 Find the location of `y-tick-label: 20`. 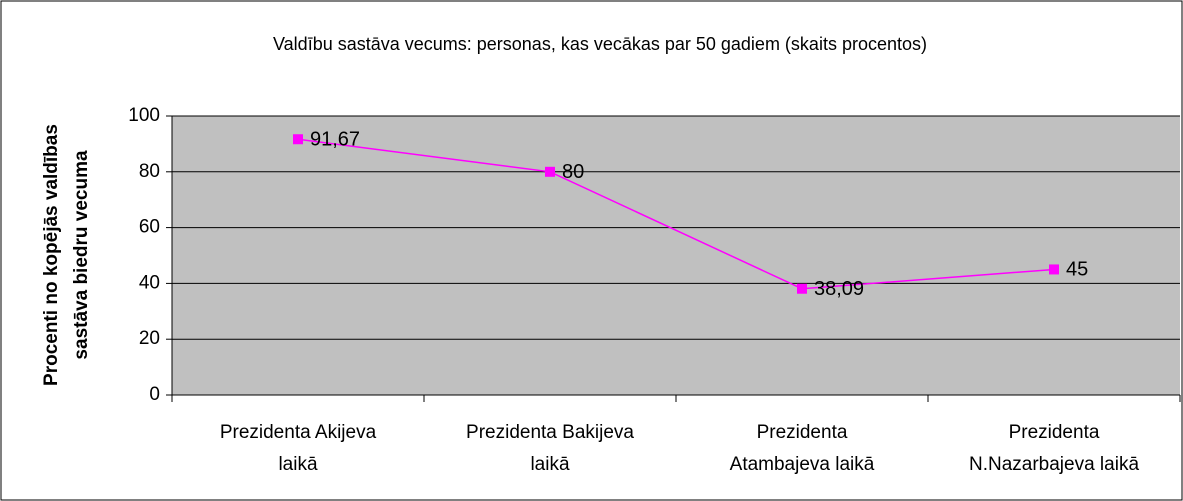

y-tick-label: 20 is located at coordinates (149, 338).